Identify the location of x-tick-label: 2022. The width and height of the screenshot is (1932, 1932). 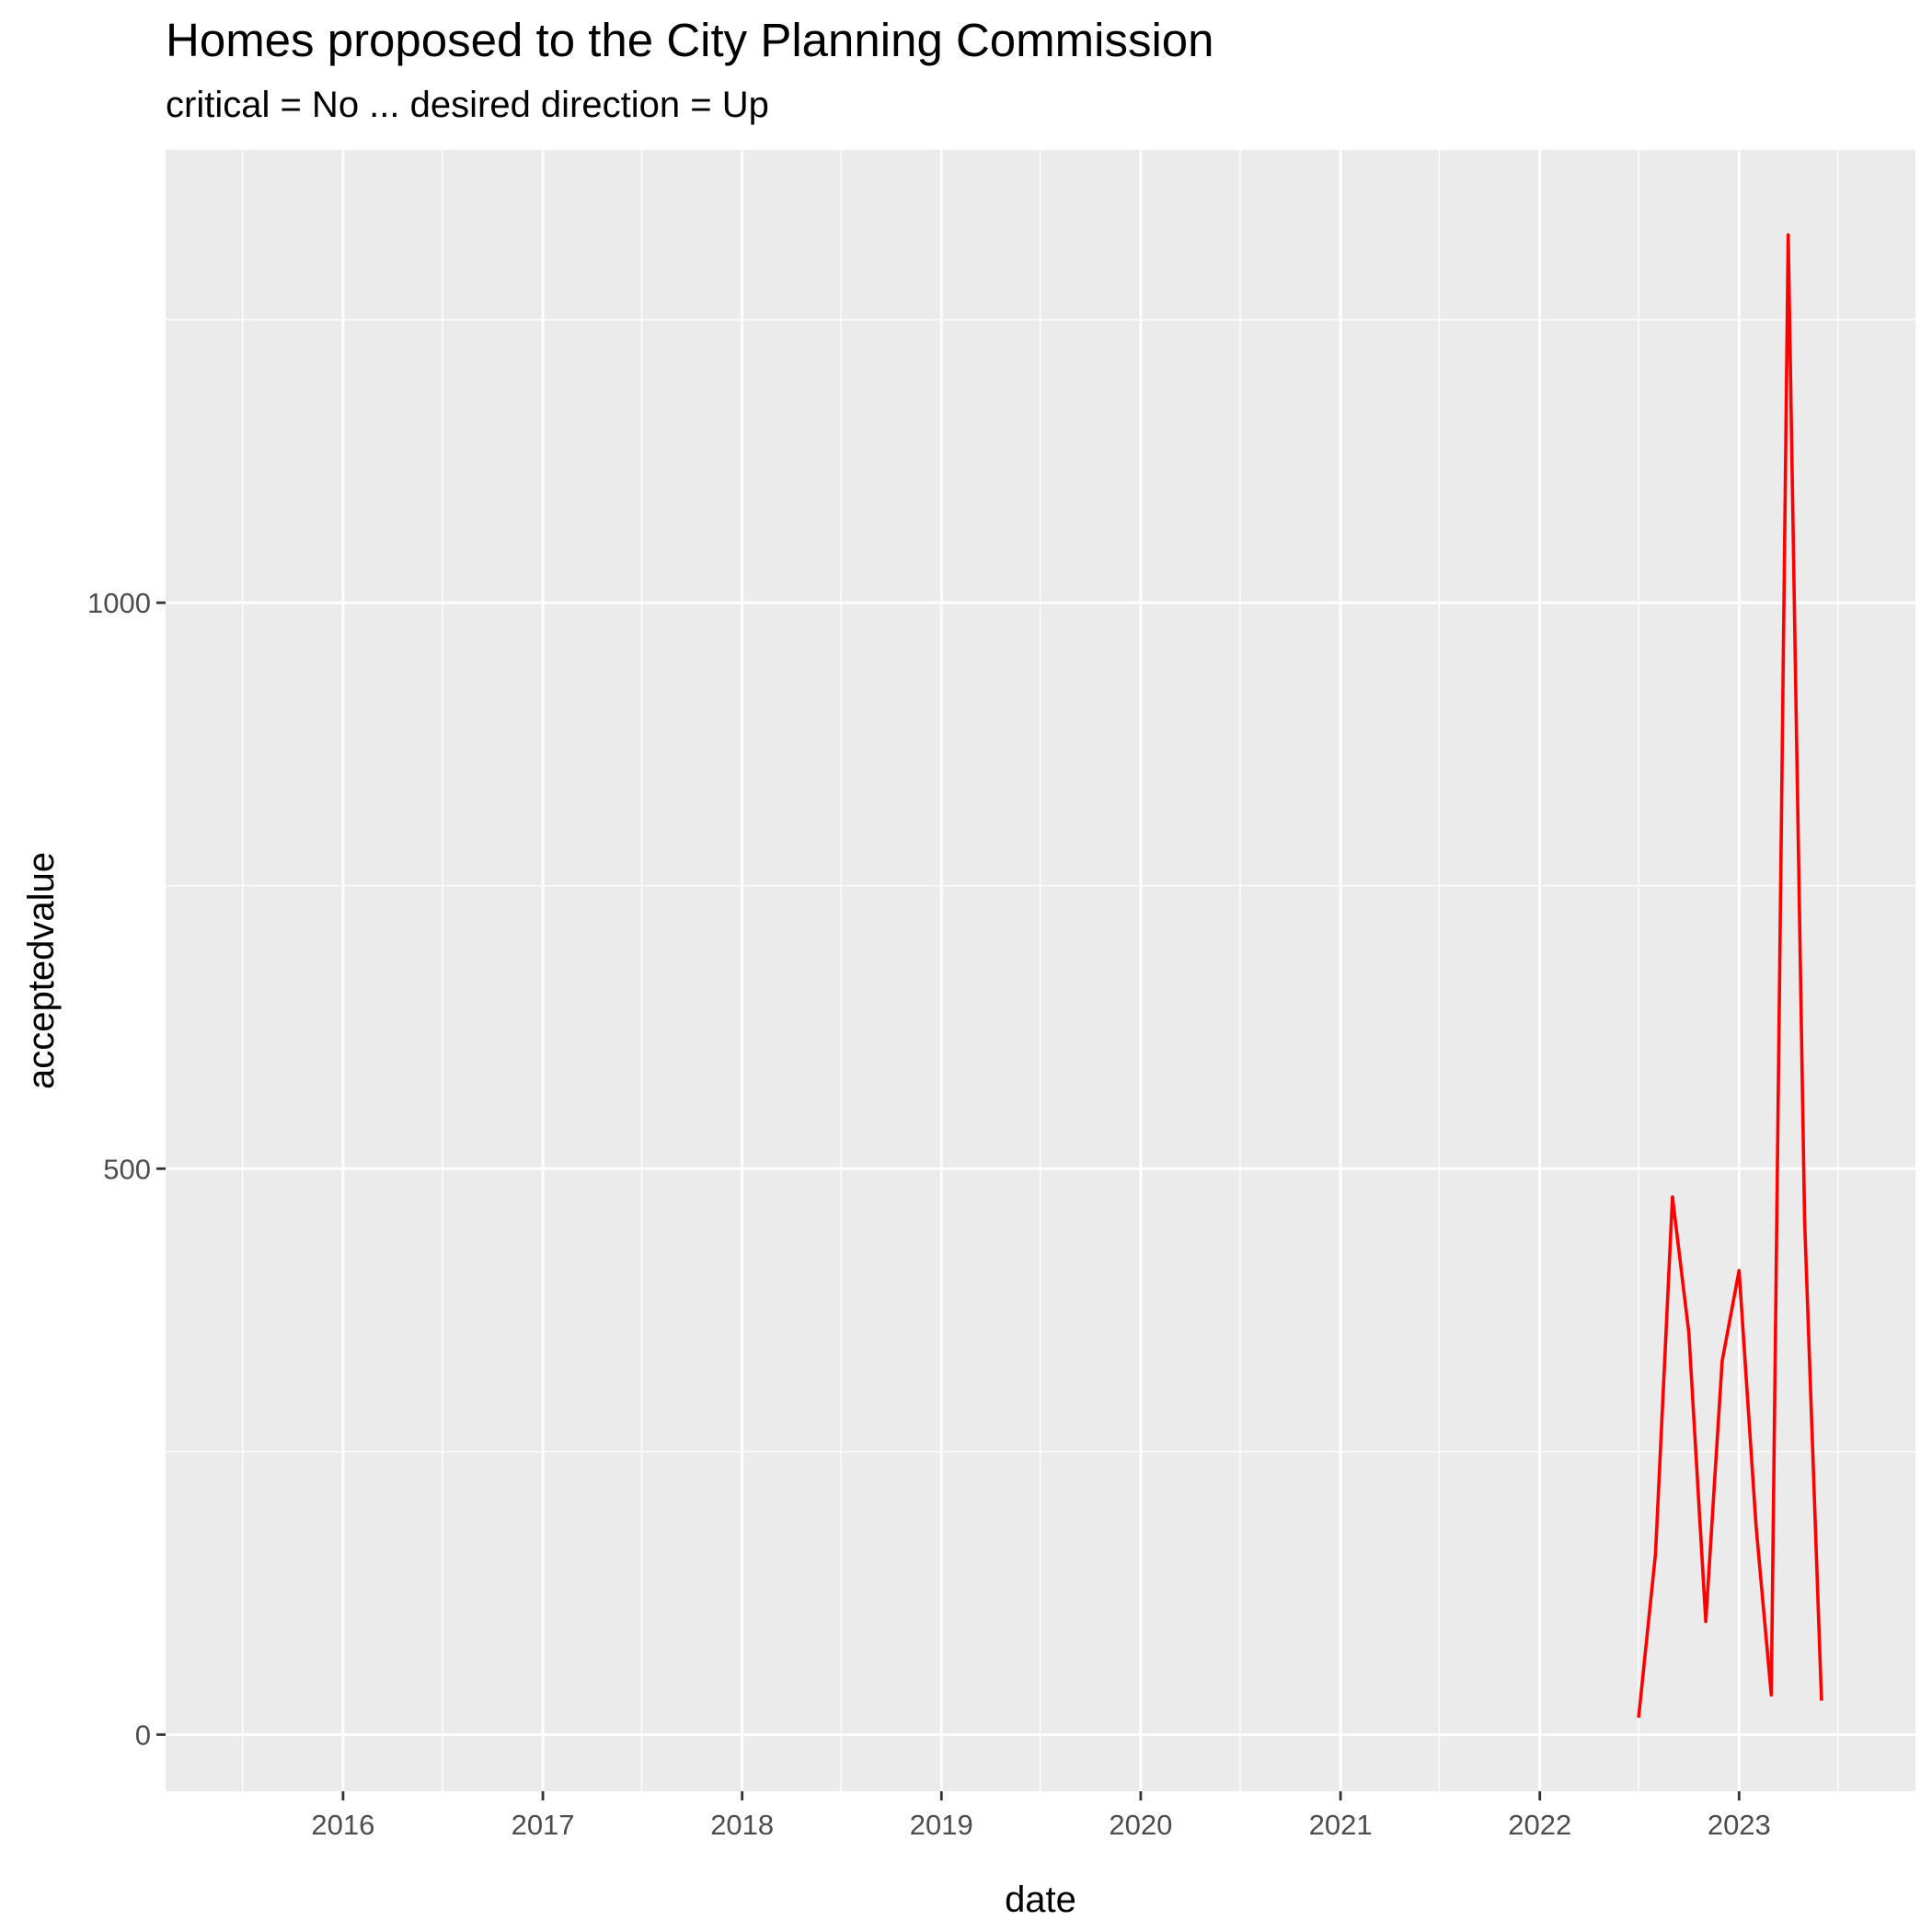
(1539, 1825).